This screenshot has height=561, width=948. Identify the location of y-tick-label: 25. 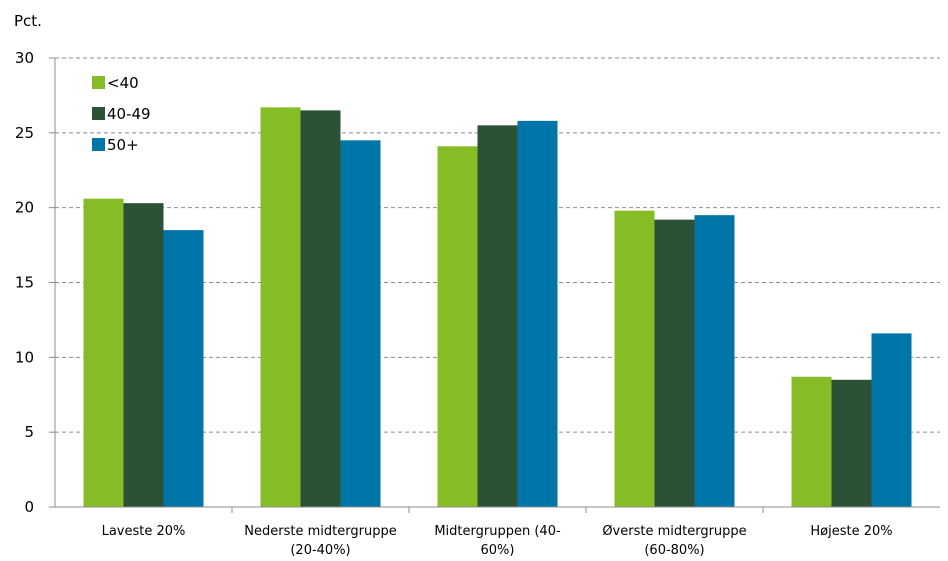
(24, 133).